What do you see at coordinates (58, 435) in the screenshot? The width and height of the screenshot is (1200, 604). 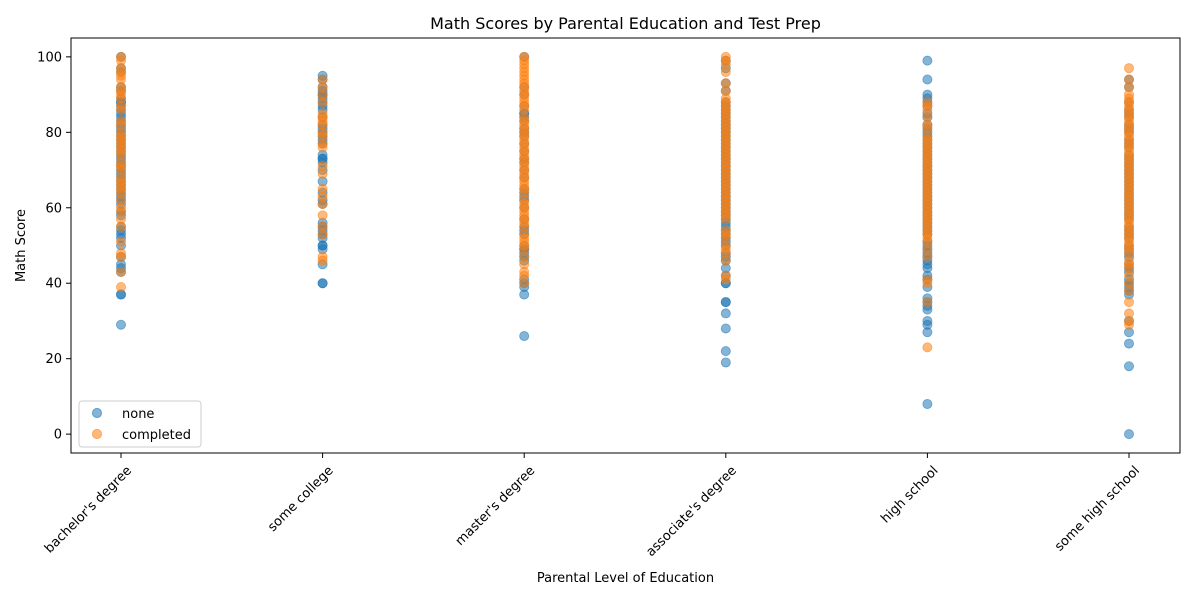 I see `y-tick-label: 0` at bounding box center [58, 435].